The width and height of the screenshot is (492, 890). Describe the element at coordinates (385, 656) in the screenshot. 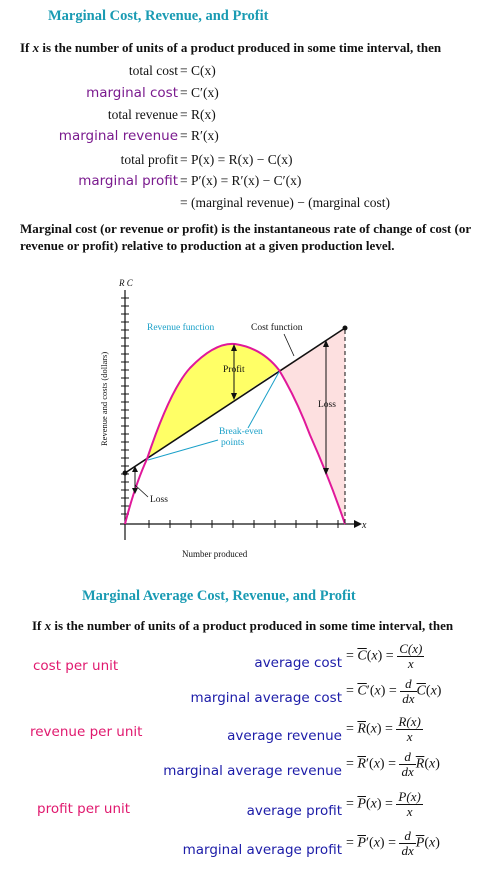

I see `row-average-cost-expr: = C(x) = C(x) x` at that location.